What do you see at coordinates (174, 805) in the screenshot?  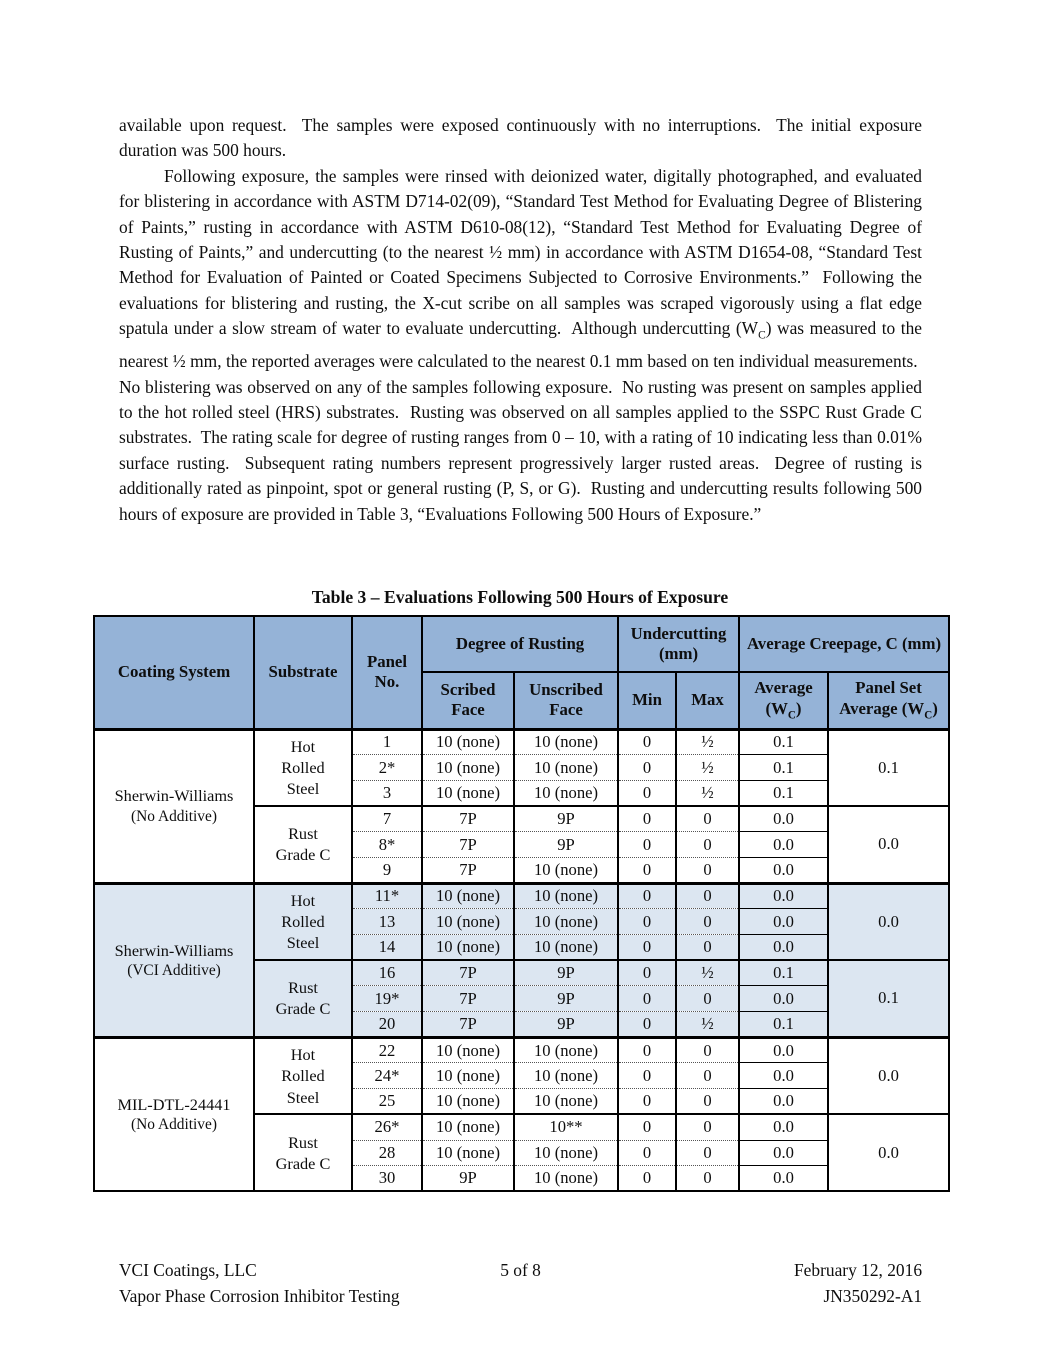 I see `coating-system-cell: Sherwin-Williams (No Additive)` at bounding box center [174, 805].